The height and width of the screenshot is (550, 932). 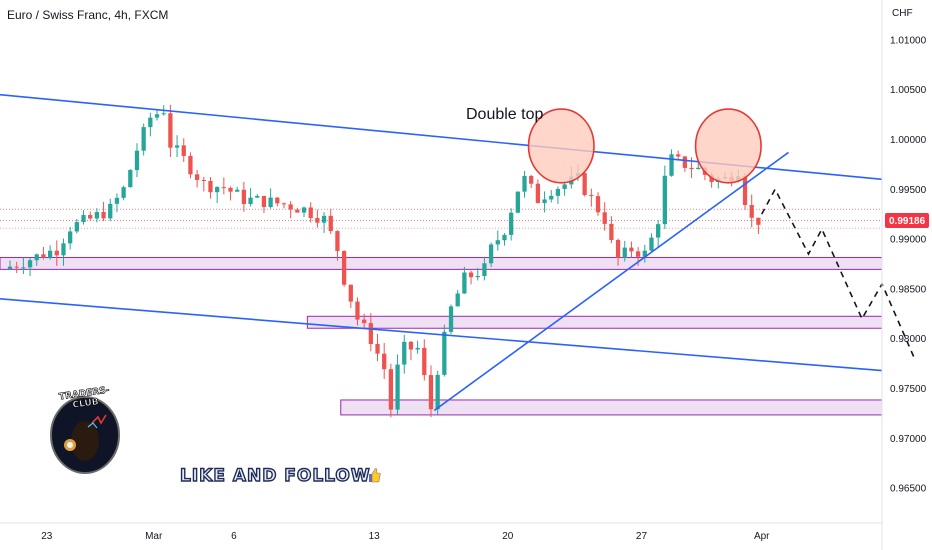 I want to click on logo-emblem-icon, so click(x=85, y=435).